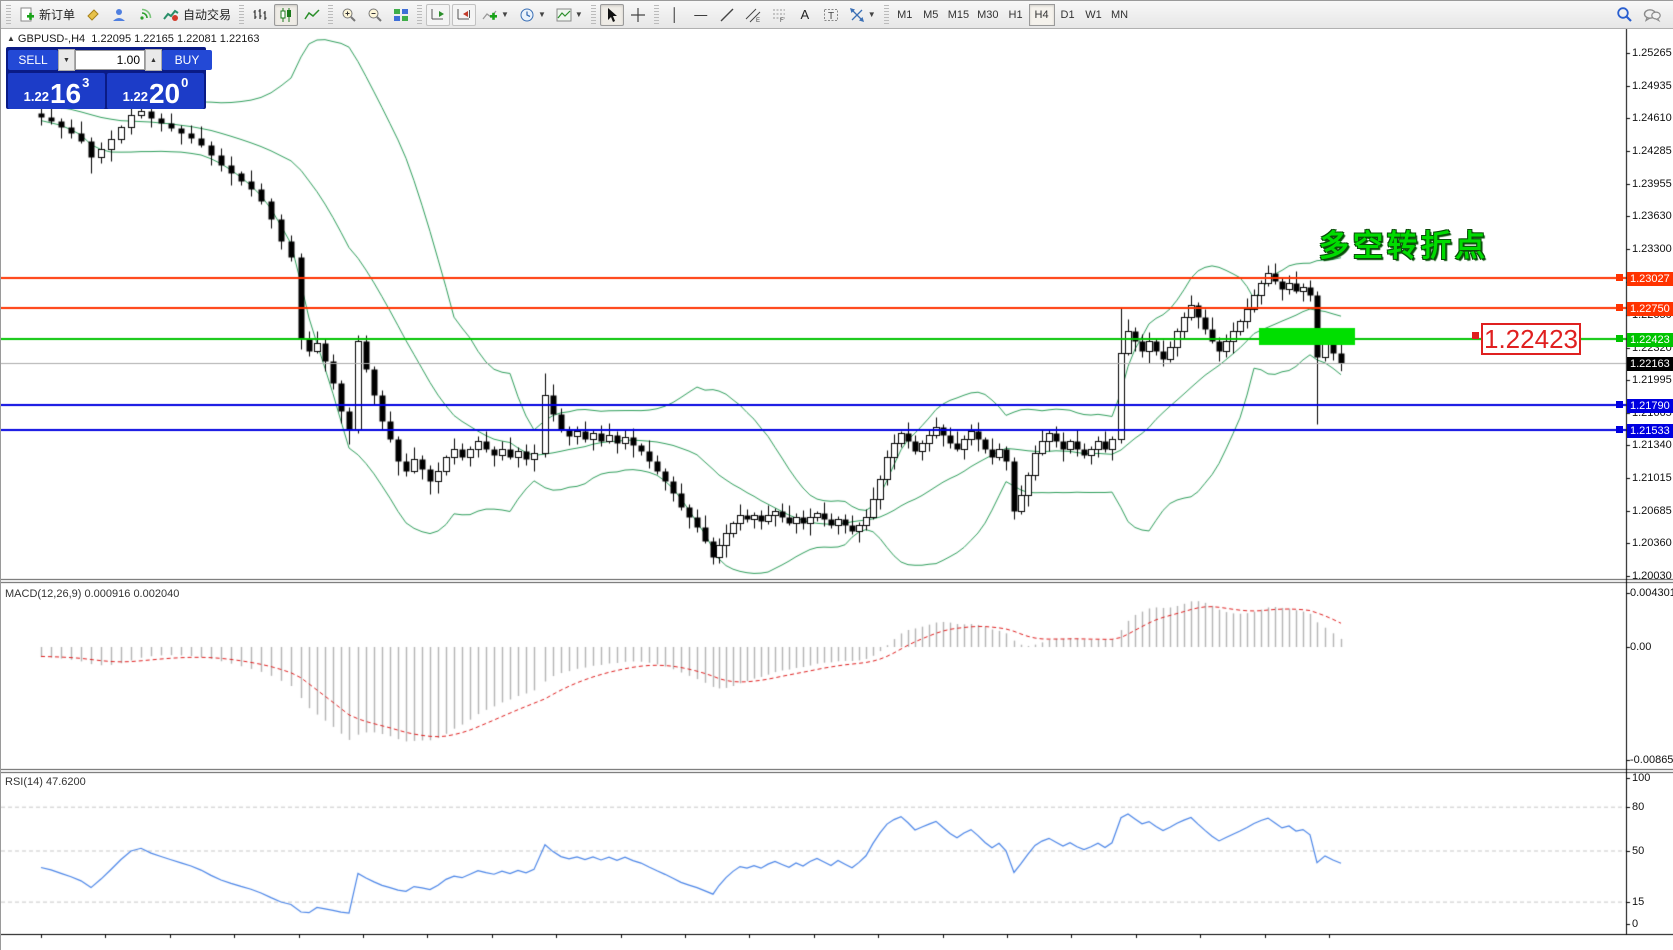 The height and width of the screenshot is (950, 1673). Describe the element at coordinates (1093, 14) in the screenshot. I see `timeframe-button-w1: W1` at that location.